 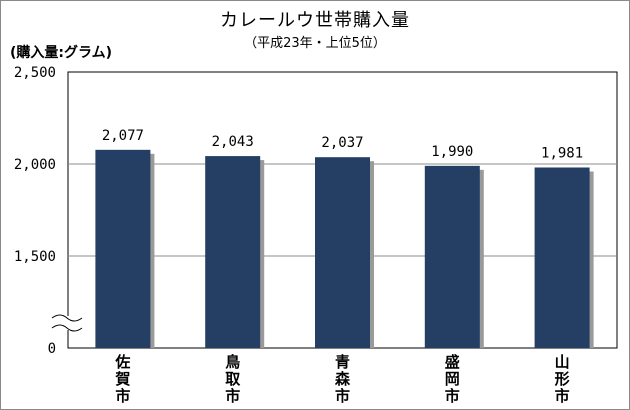 I want to click on y-axis-unit-label: (購入量:グラム), so click(x=61, y=53).